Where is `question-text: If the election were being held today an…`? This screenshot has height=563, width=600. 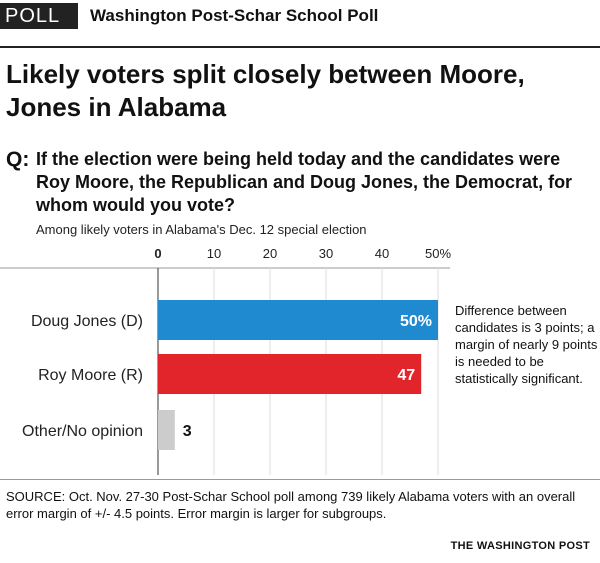
question-text: If the election were being held today an… is located at coordinates (304, 182).